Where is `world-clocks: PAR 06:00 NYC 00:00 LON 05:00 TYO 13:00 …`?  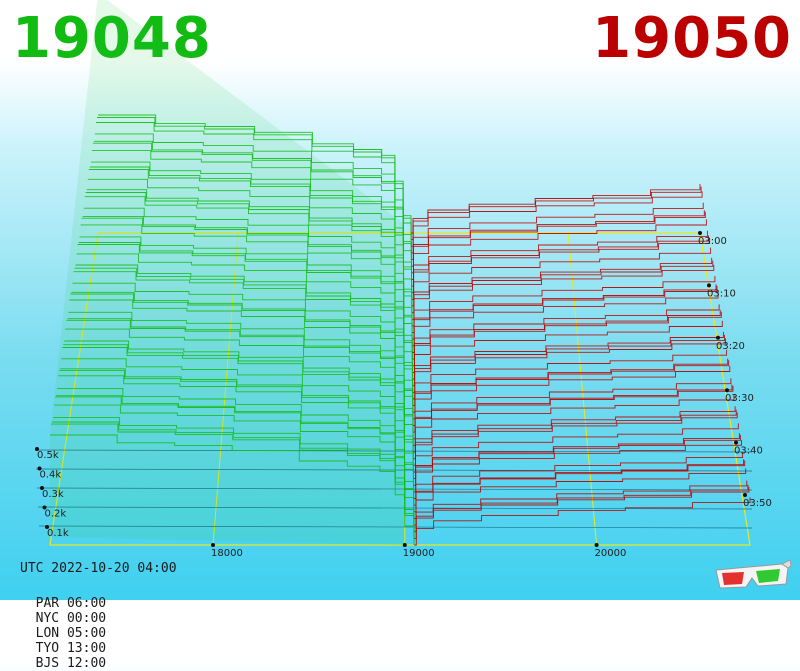
world-clocks: PAR 06:00 NYC 00:00 LON 05:00 TYO 13:00 … is located at coordinates (76, 626).